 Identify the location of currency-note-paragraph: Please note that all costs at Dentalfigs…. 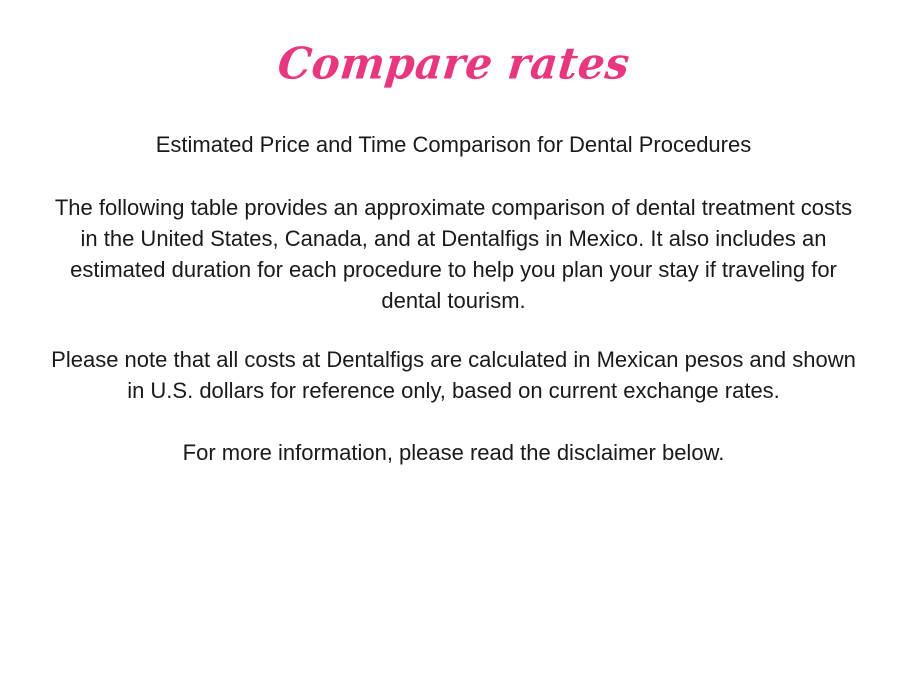
(453, 375).